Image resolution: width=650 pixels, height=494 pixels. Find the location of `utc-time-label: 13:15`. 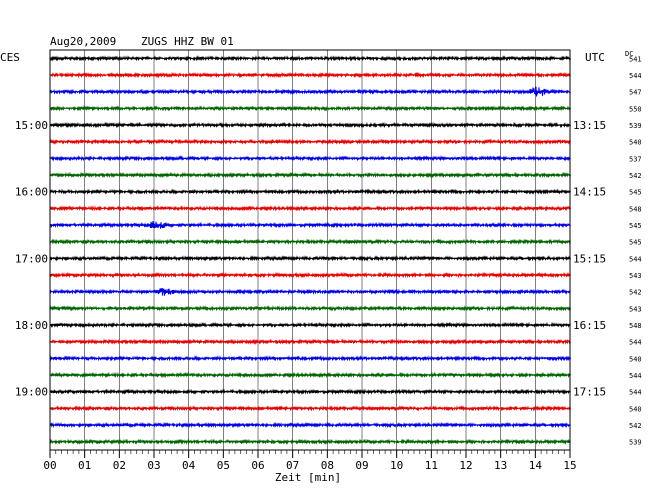

utc-time-label: 13:15 is located at coordinates (589, 125).